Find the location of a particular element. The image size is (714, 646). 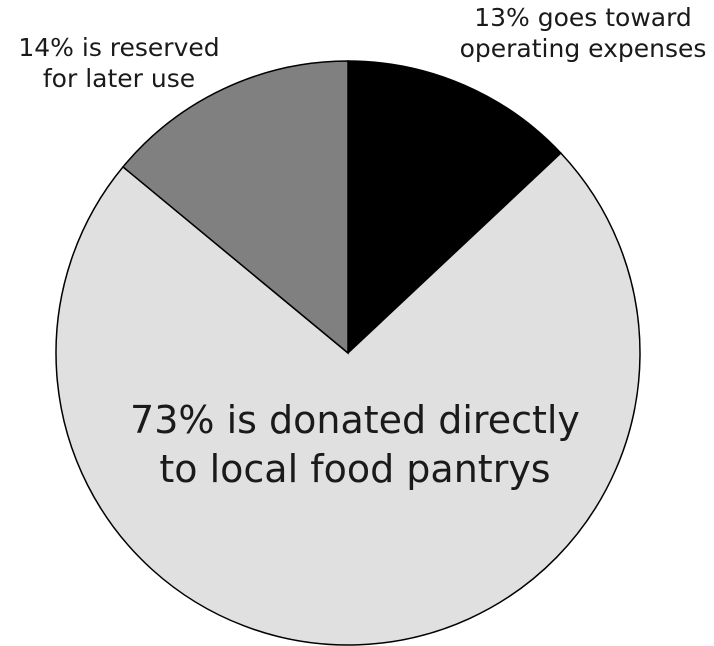

operating-expenses-label: 13% goes toward operating expenses is located at coordinates (583, 33).